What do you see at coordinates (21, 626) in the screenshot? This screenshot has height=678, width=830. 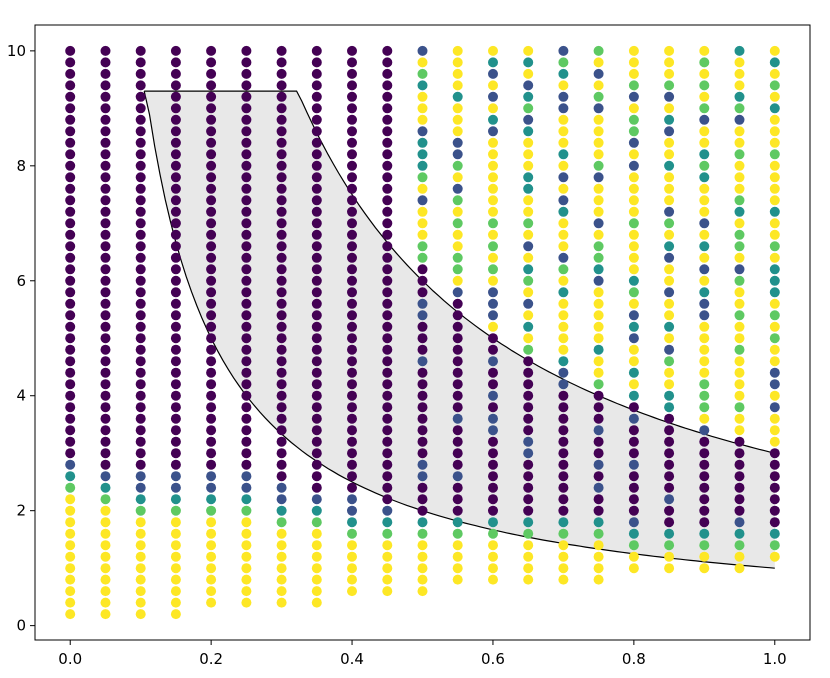 I see `y-tick-label: 0` at bounding box center [21, 626].